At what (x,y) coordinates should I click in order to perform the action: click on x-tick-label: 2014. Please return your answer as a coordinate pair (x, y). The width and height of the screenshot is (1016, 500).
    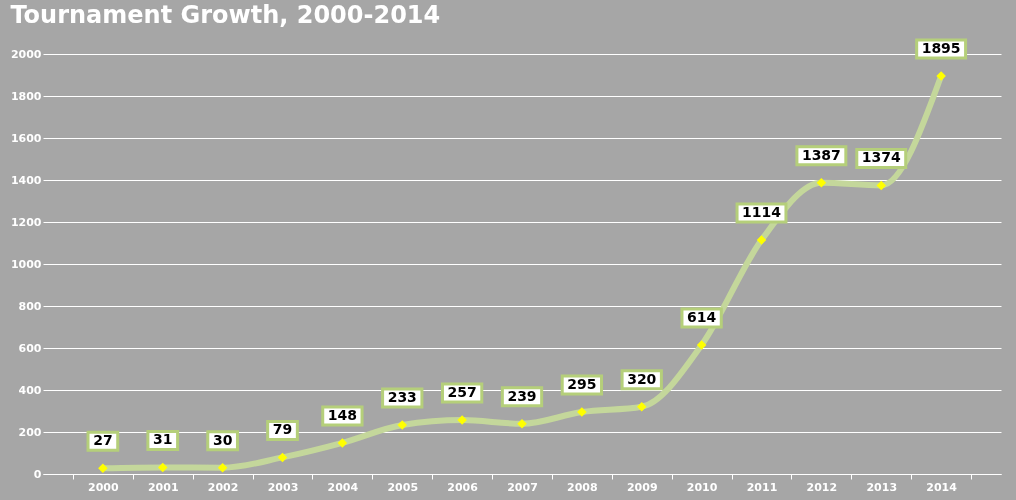
    Looking at the image, I should click on (942, 487).